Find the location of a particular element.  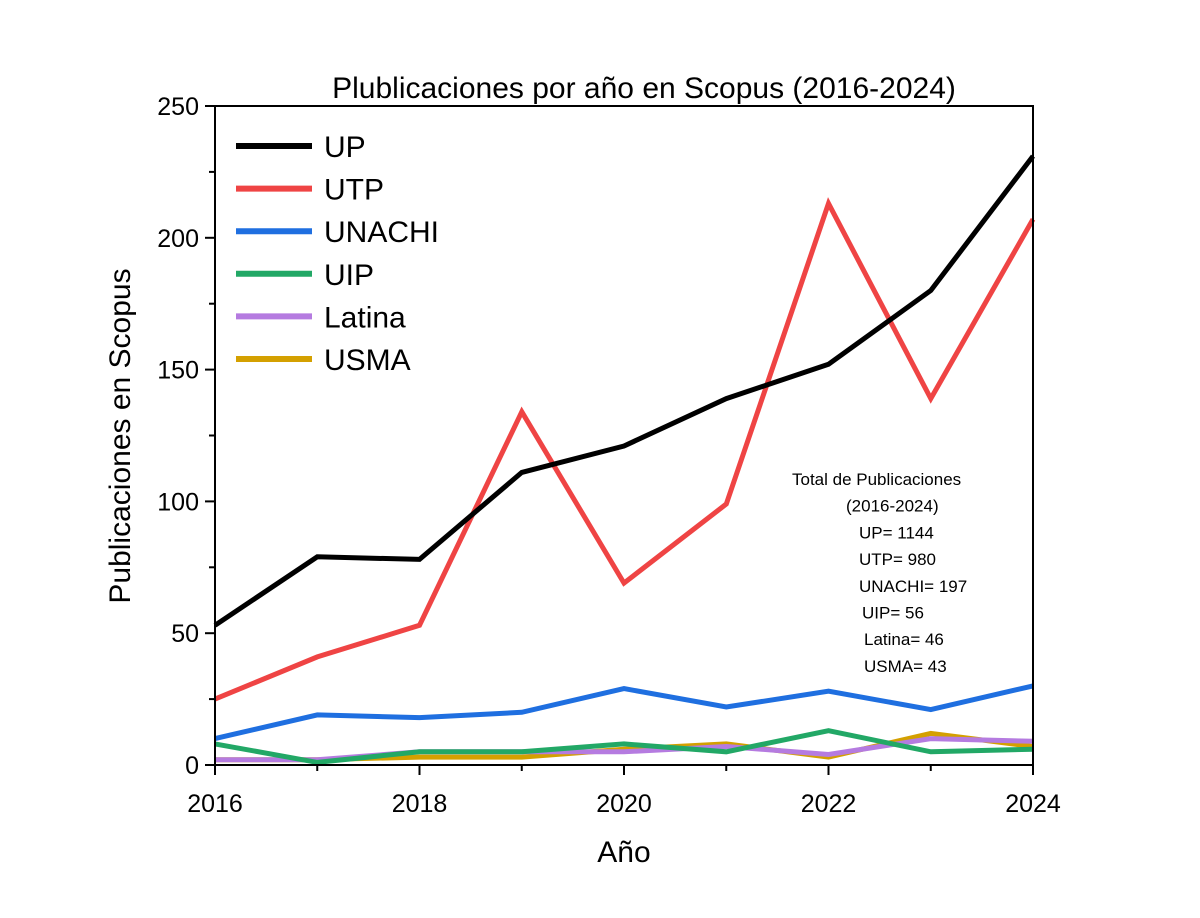

y-axis-label: Publicaciones en Scopus is located at coordinates (120, 435).